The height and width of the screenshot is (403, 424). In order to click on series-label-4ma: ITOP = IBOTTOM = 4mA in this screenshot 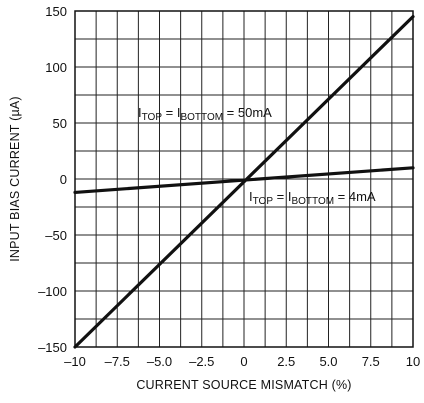, I will do `click(312, 198)`.